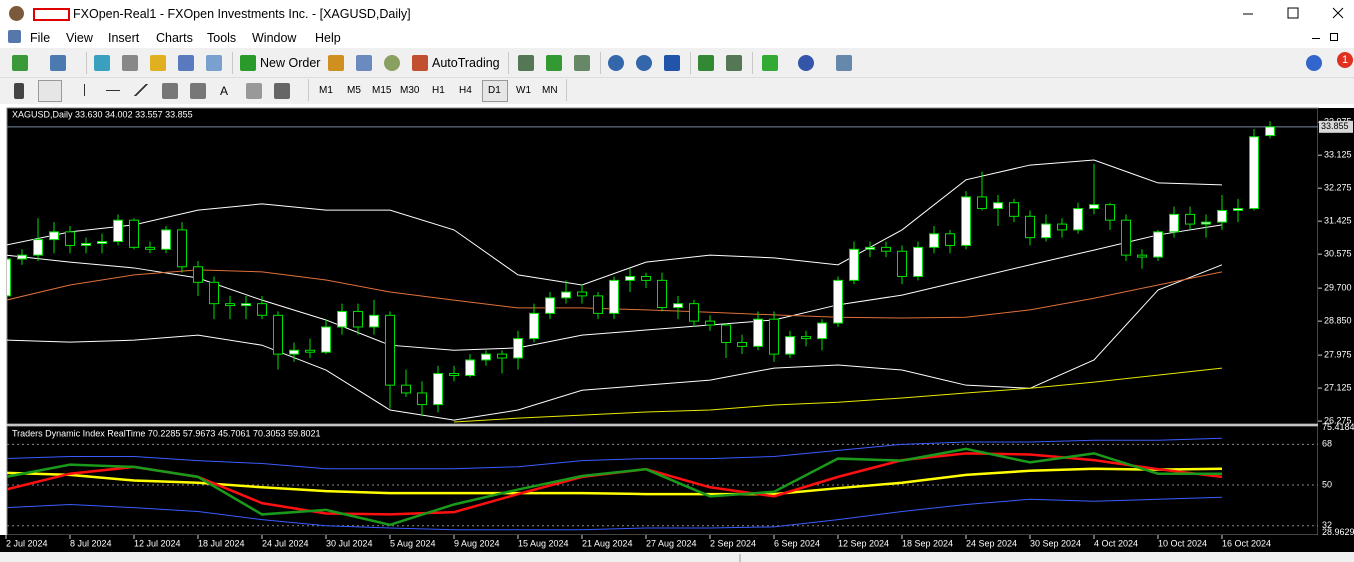  What do you see at coordinates (224, 91) in the screenshot?
I see `text-tool: A` at bounding box center [224, 91].